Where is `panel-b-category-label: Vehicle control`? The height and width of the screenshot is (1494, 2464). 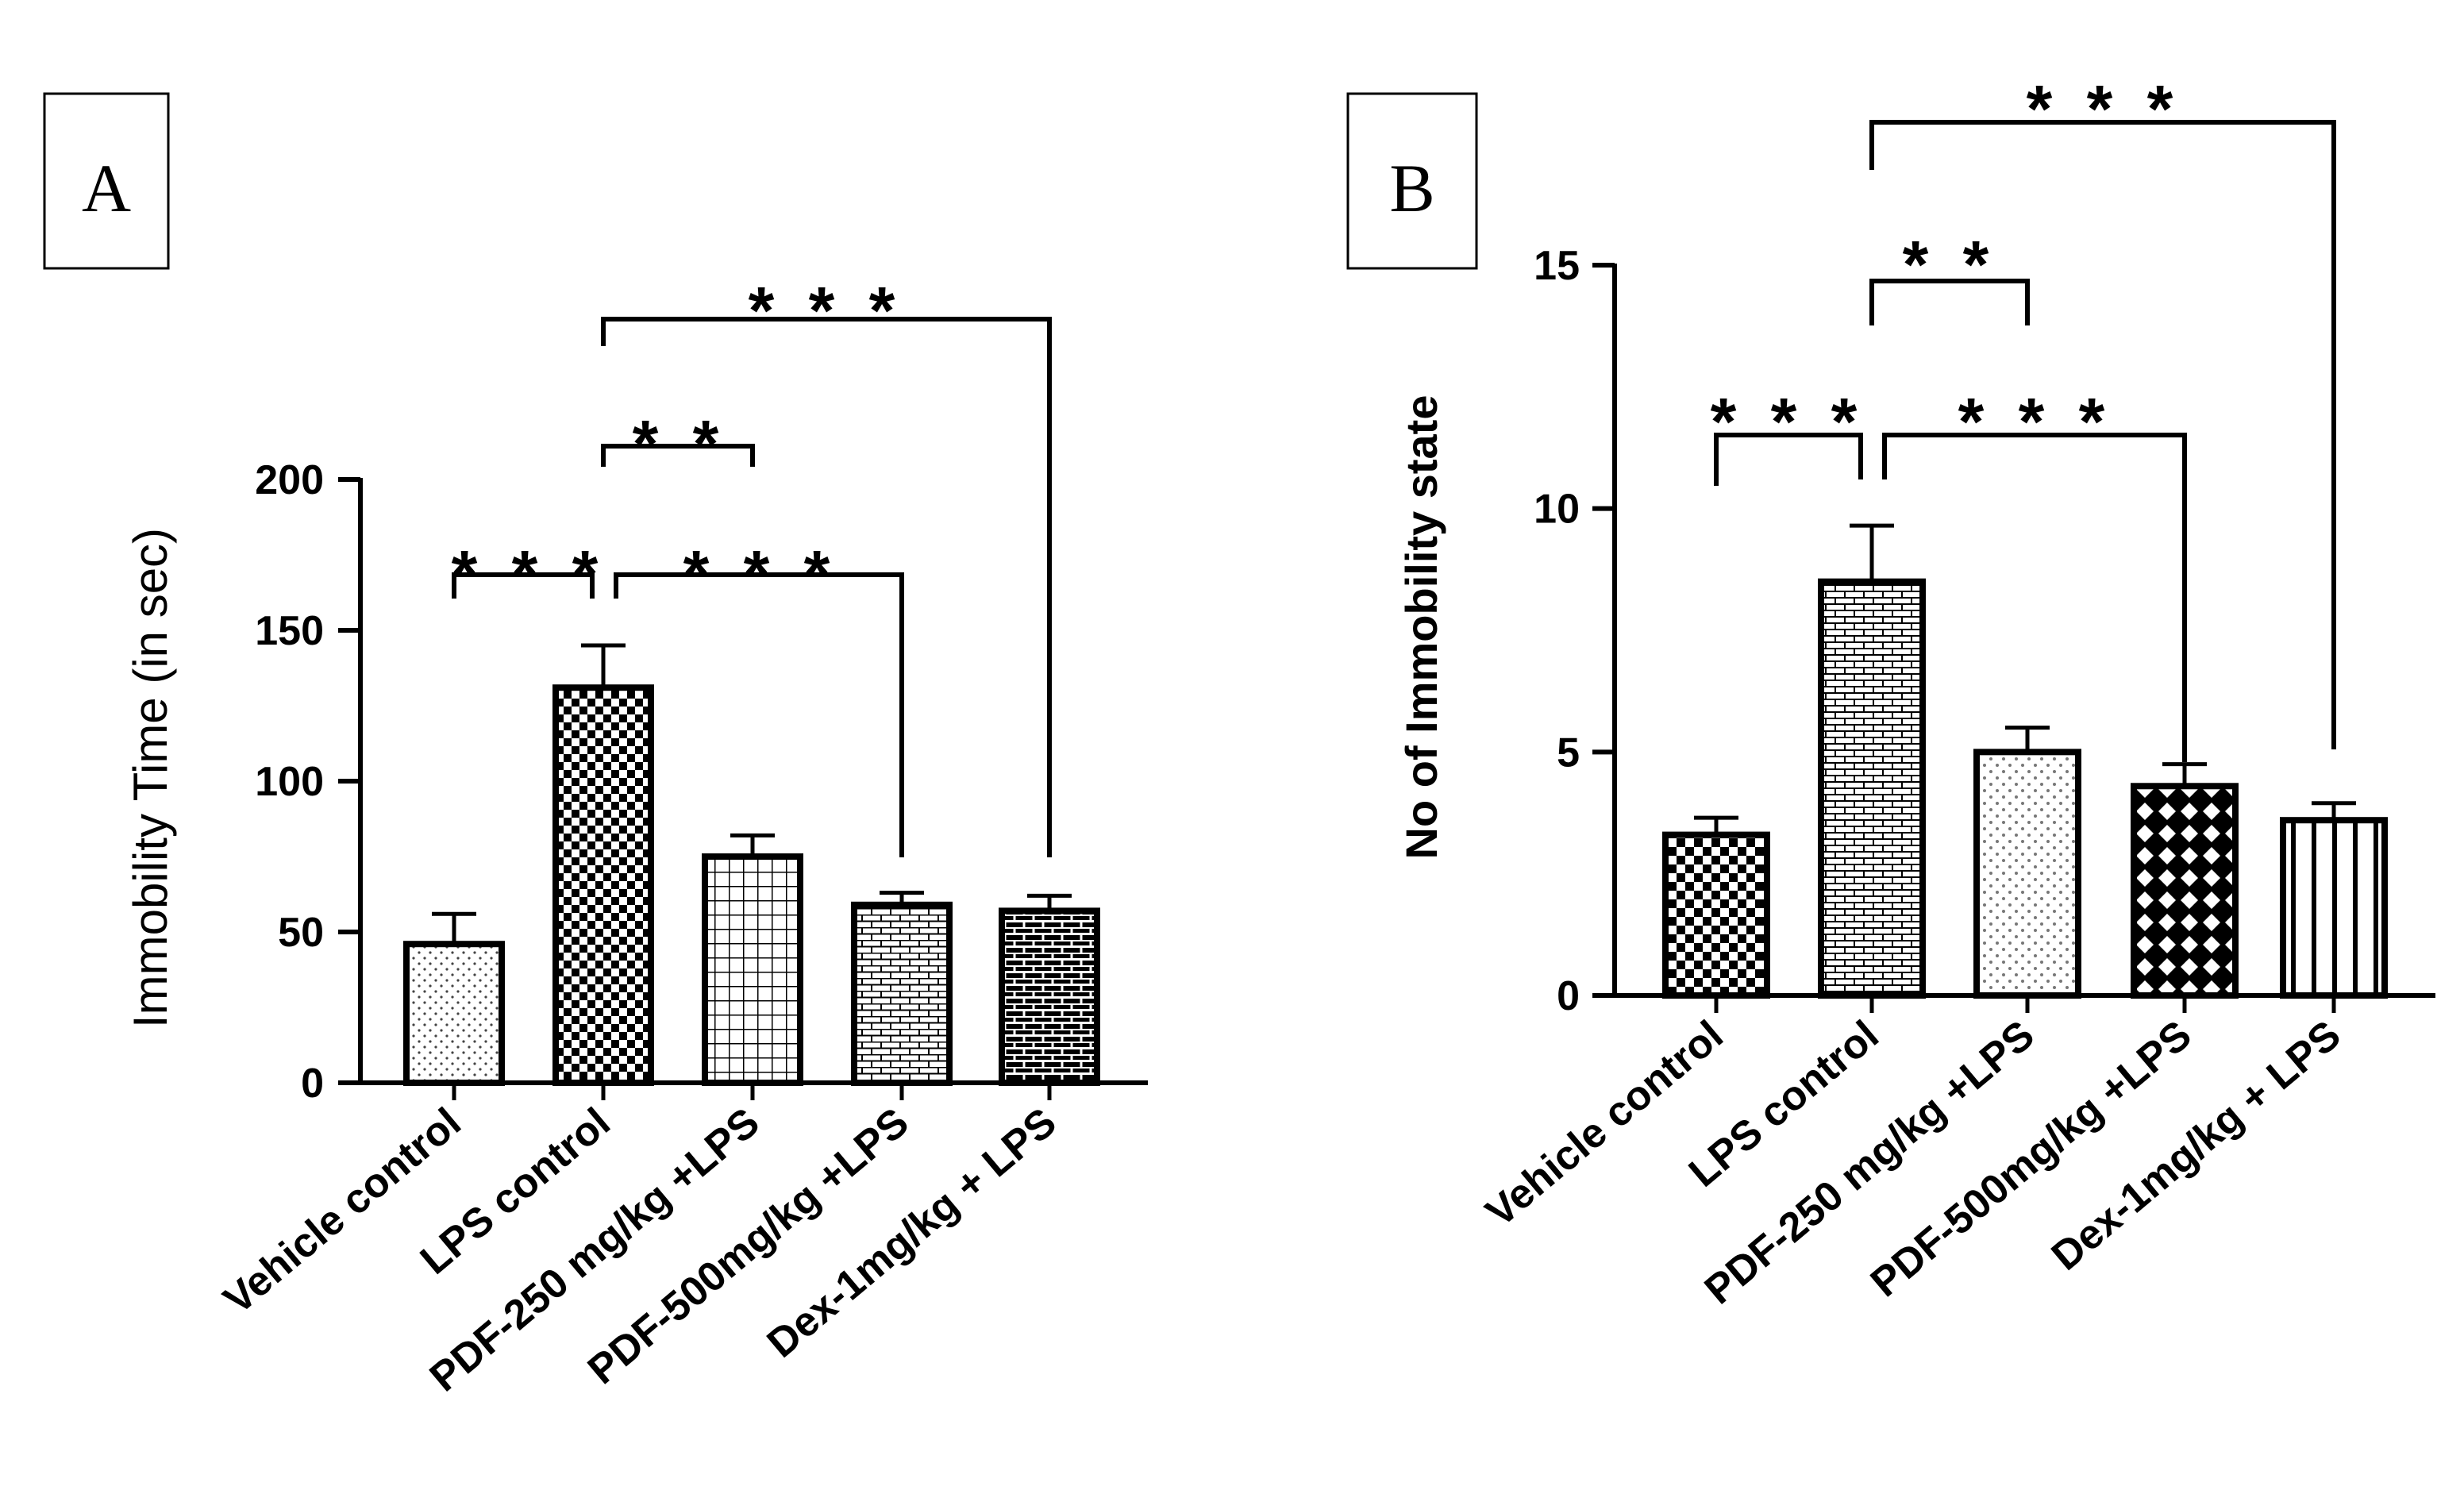 panel-b-category-label: Vehicle control is located at coordinates (1604, 1124).